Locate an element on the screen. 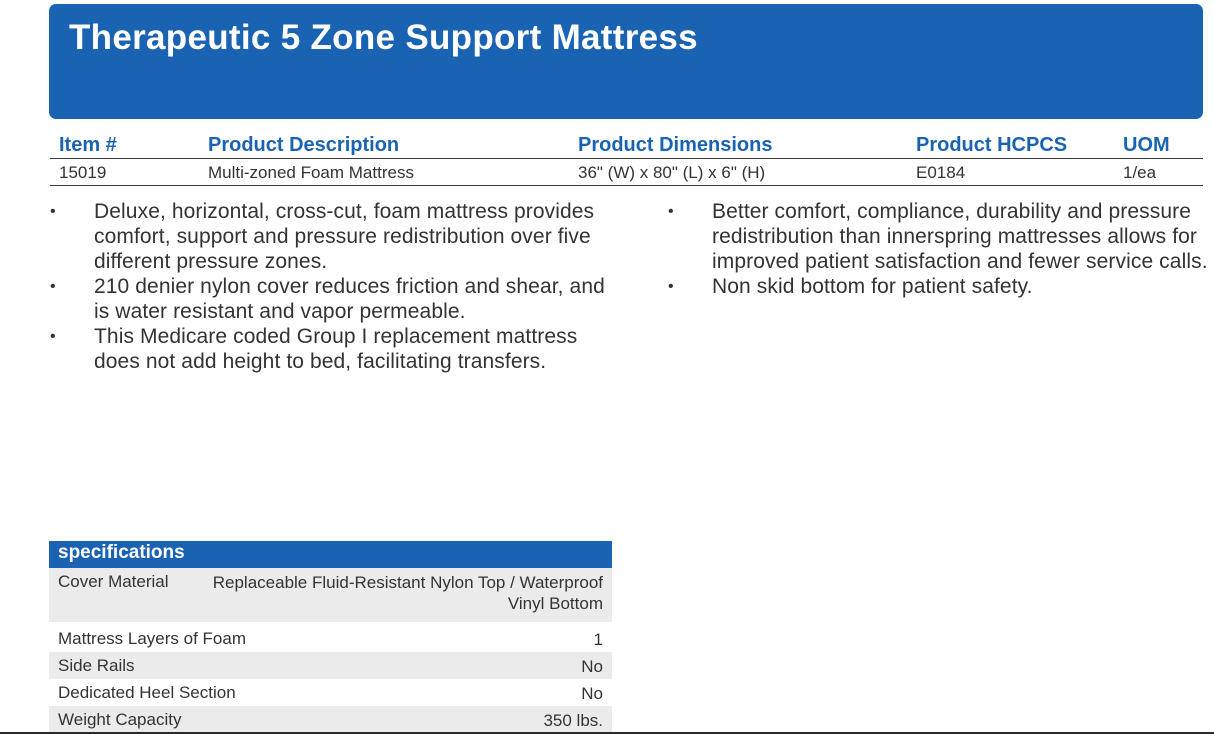 This screenshot has height=734, width=1214. spec-label: Dedicated Heel Section is located at coordinates (147, 692).